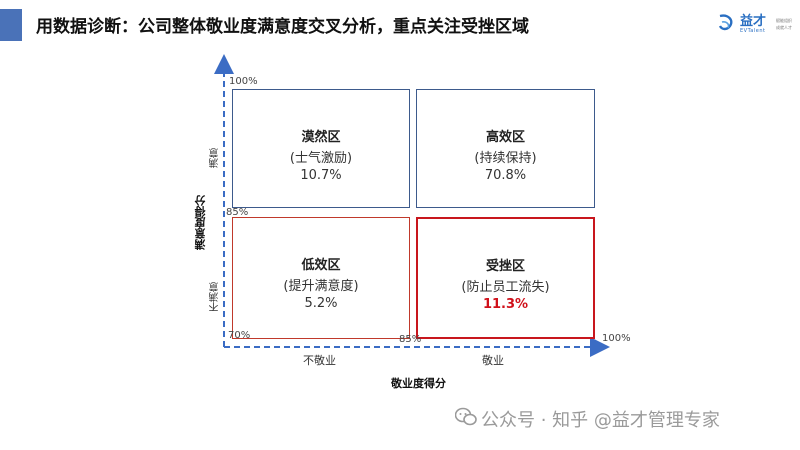 The height and width of the screenshot is (450, 800). What do you see at coordinates (616, 338) in the screenshot?
I see `x-tick-100: 100%` at bounding box center [616, 338].